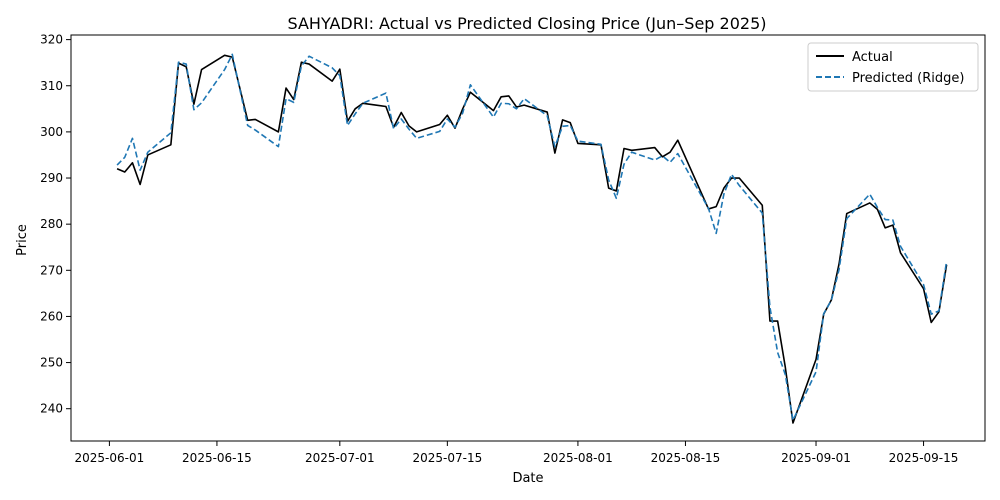 This screenshot has width=1000, height=500. What do you see at coordinates (51, 178) in the screenshot?
I see `y-tick-label: 290` at bounding box center [51, 178].